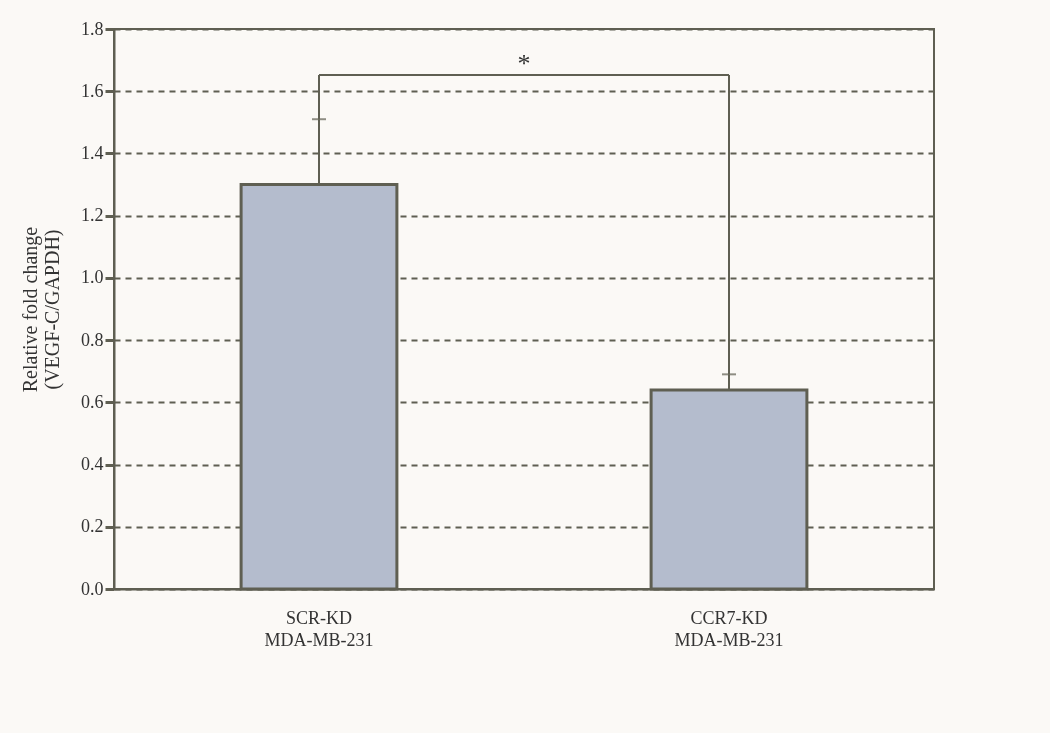  Describe the element at coordinates (41, 309) in the screenshot. I see `y-axis-title: Relative fold change (VEGF-C/GAPDH)` at that location.